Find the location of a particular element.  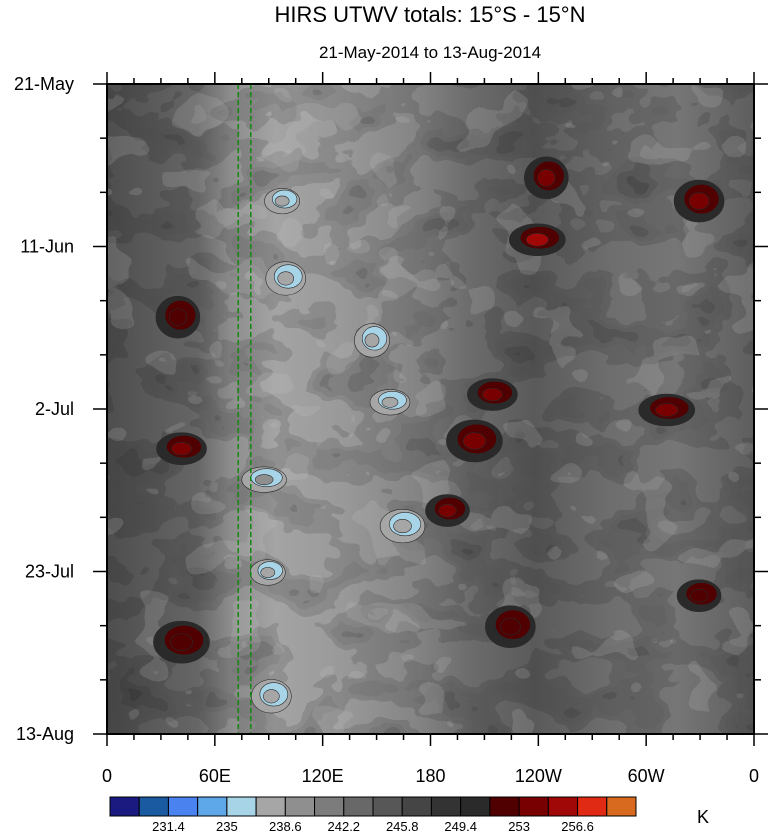

x-tick-label: 60E is located at coordinates (215, 776).